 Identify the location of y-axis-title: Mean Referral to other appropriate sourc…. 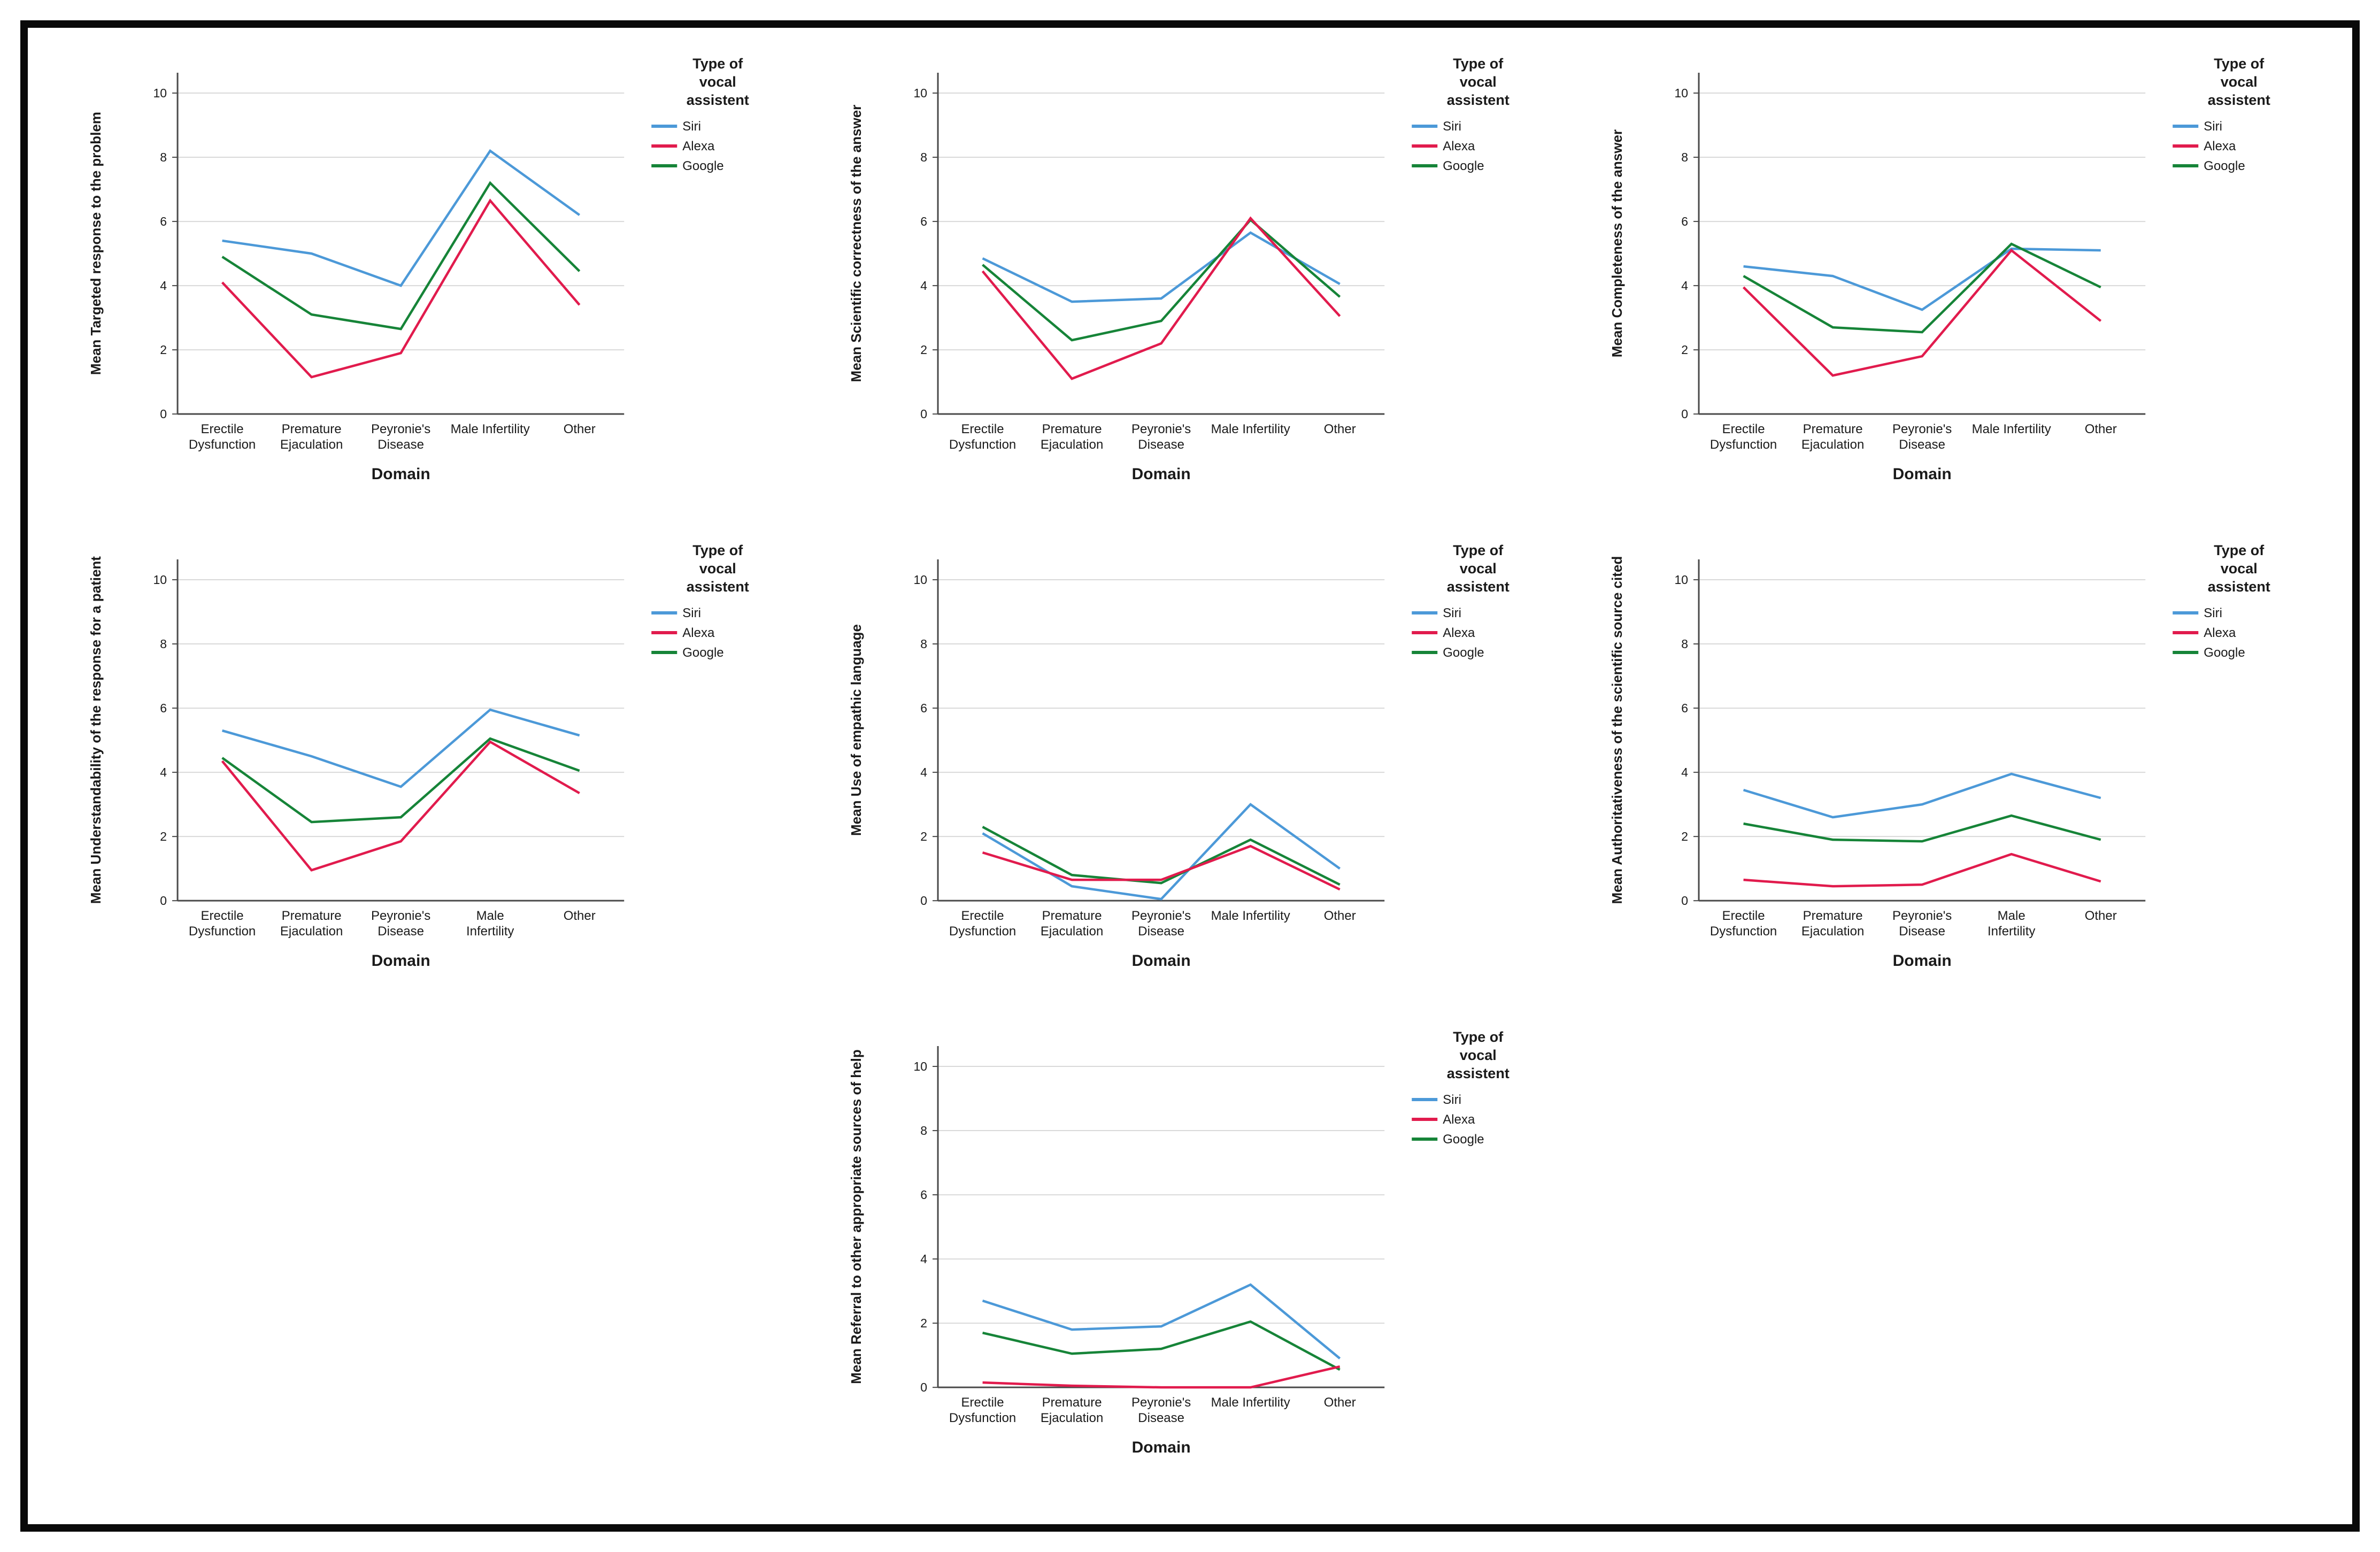
(856, 1217).